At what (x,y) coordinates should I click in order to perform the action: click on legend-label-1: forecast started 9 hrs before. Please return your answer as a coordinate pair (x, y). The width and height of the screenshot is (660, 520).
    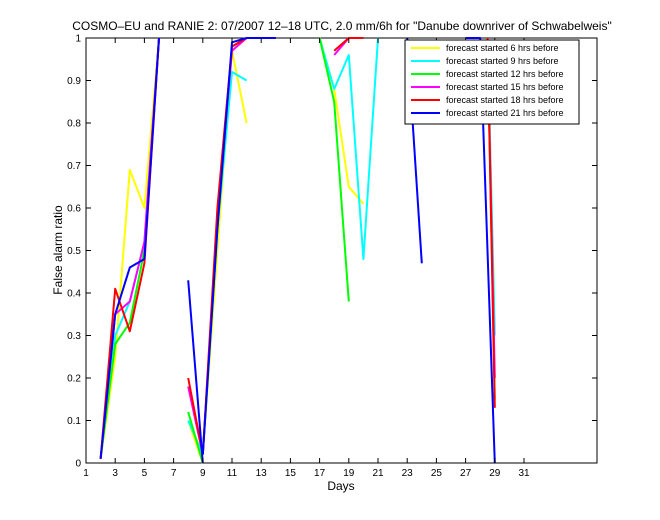
    Looking at the image, I should click on (502, 61).